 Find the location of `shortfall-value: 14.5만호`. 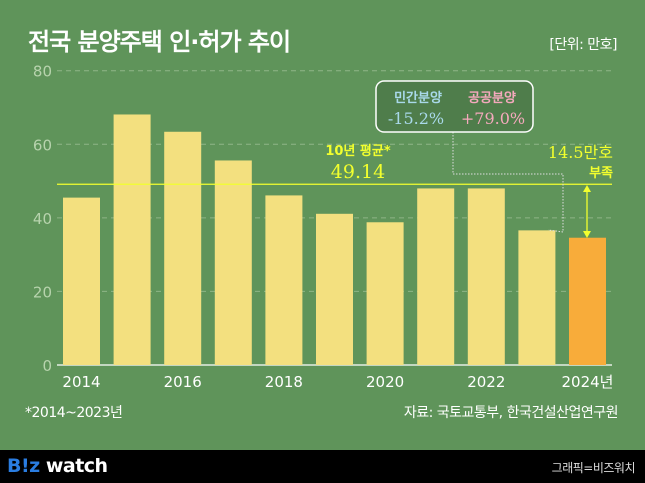

shortfall-value: 14.5만호 is located at coordinates (580, 152).